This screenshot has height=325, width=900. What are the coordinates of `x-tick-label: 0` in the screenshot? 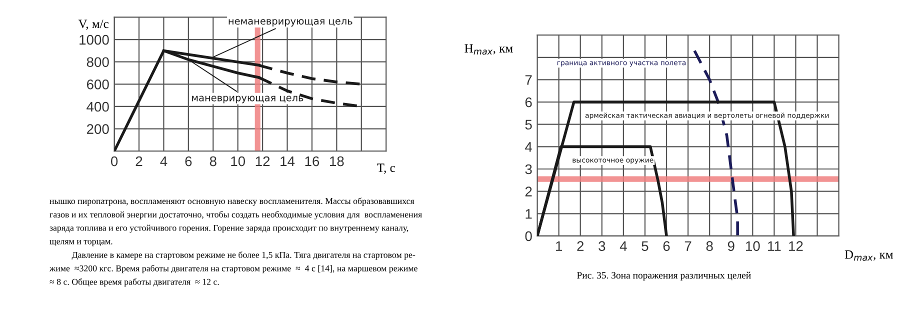 It's located at (114, 161).